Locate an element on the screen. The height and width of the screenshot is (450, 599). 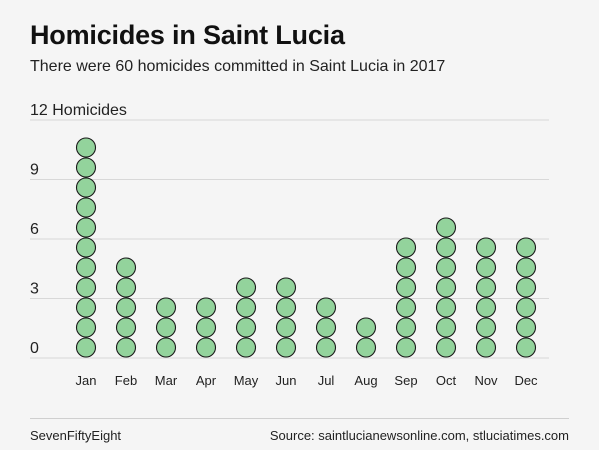
footer-credit: SevenFiftyEight is located at coordinates (76, 435).